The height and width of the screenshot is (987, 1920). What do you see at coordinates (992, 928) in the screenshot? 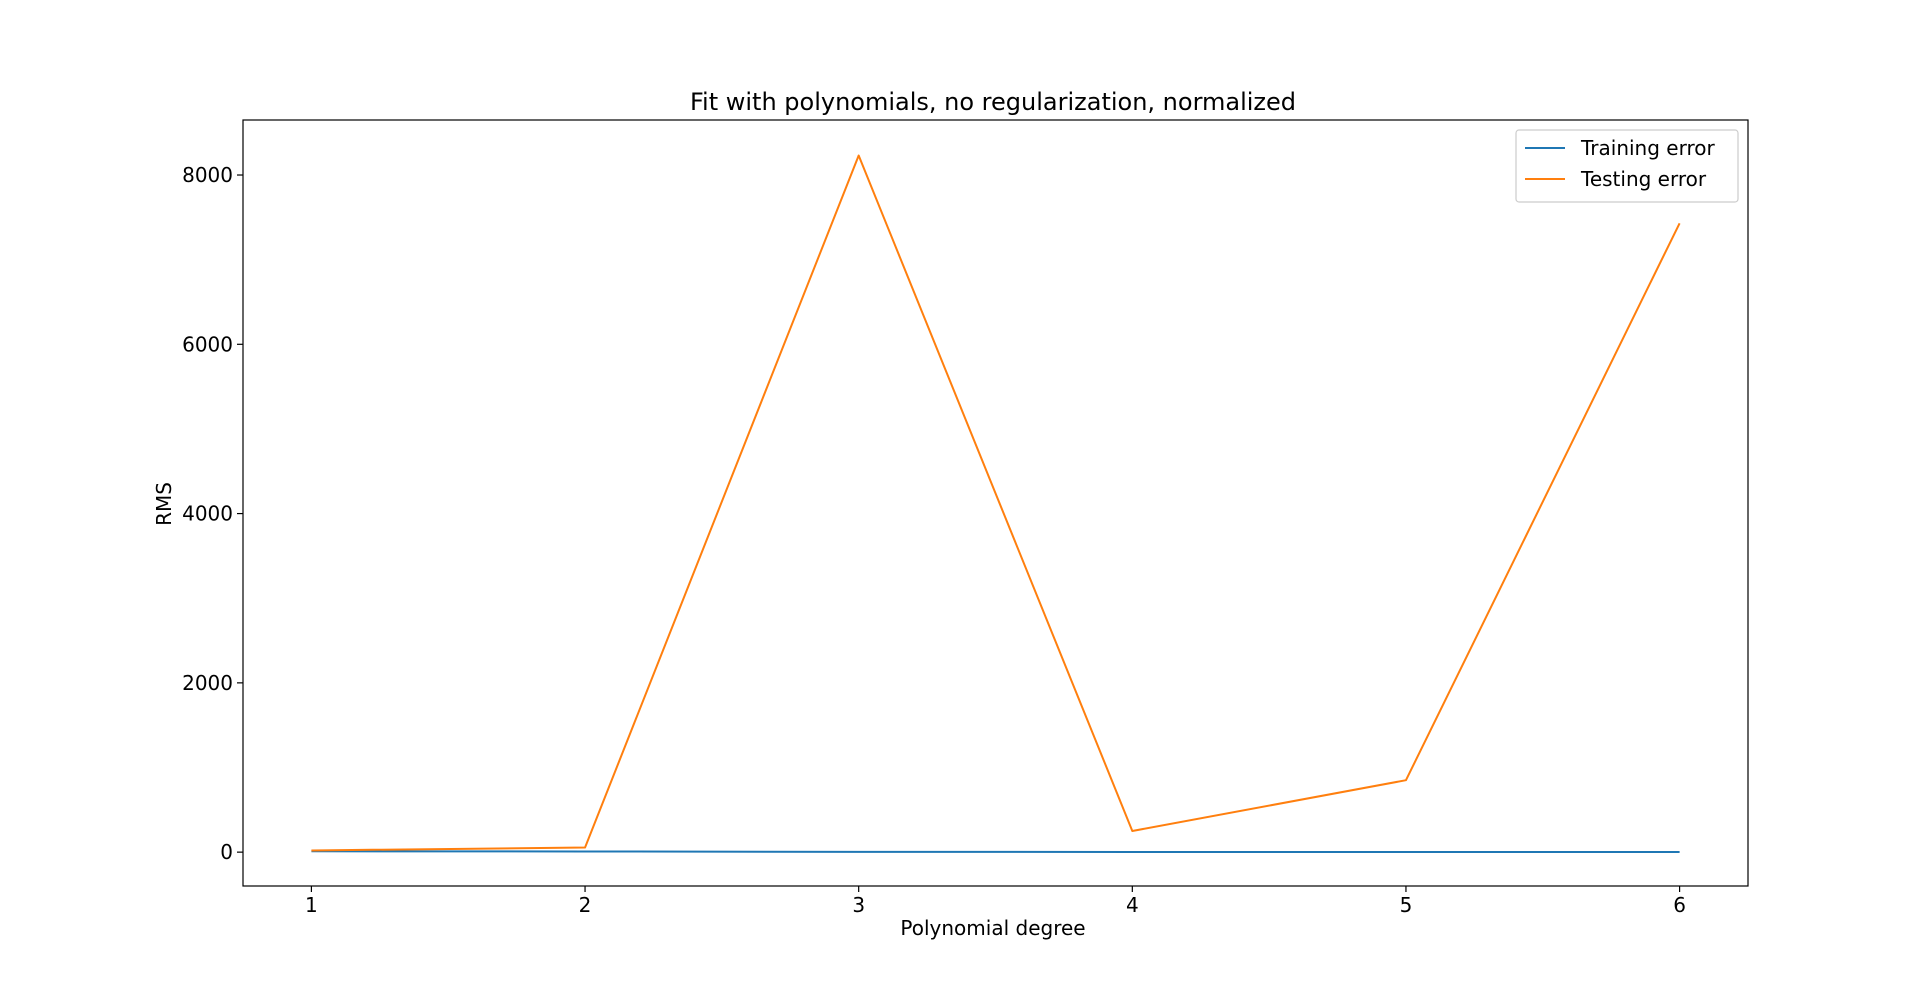
I see `x-axis-label: Polynomial degree` at bounding box center [992, 928].